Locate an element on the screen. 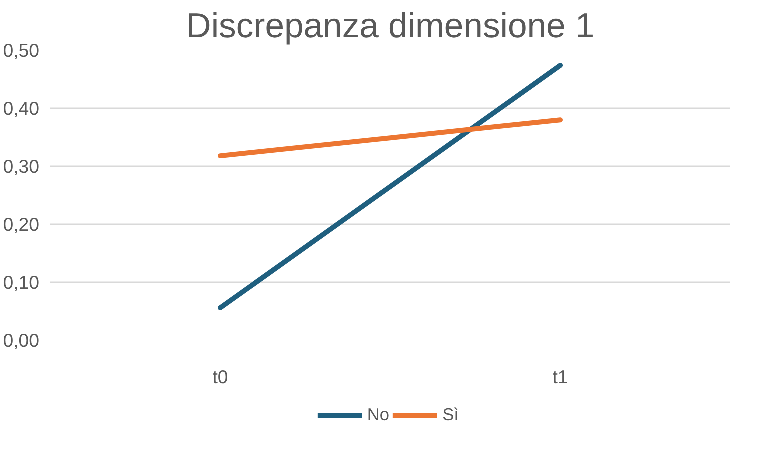 The width and height of the screenshot is (760, 453). y-tick-label: 0,50 is located at coordinates (21, 50).